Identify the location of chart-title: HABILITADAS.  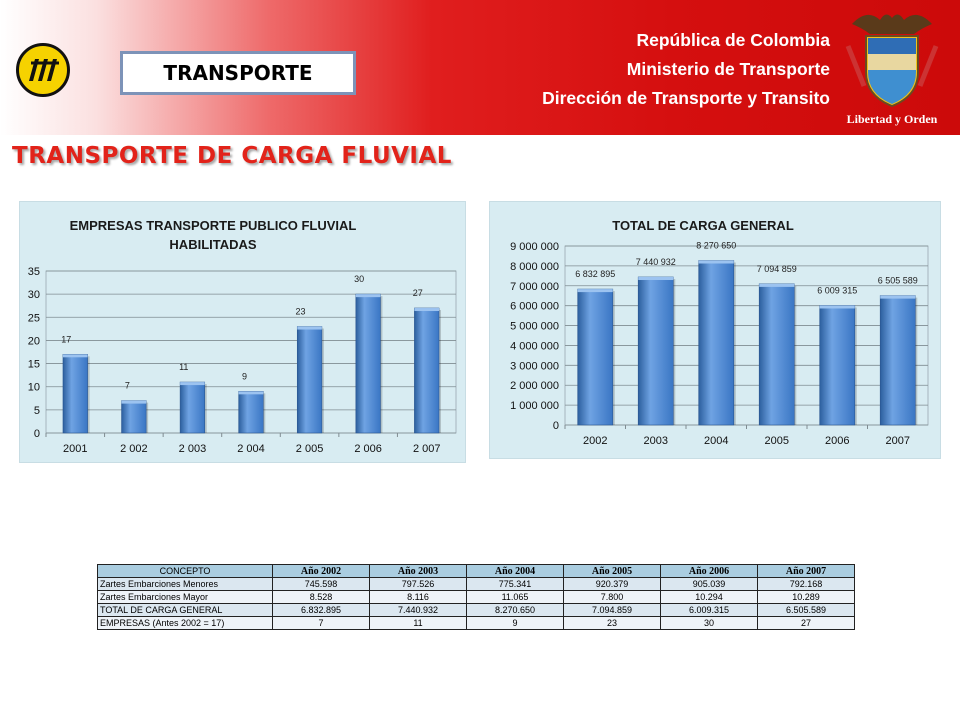
(212, 244).